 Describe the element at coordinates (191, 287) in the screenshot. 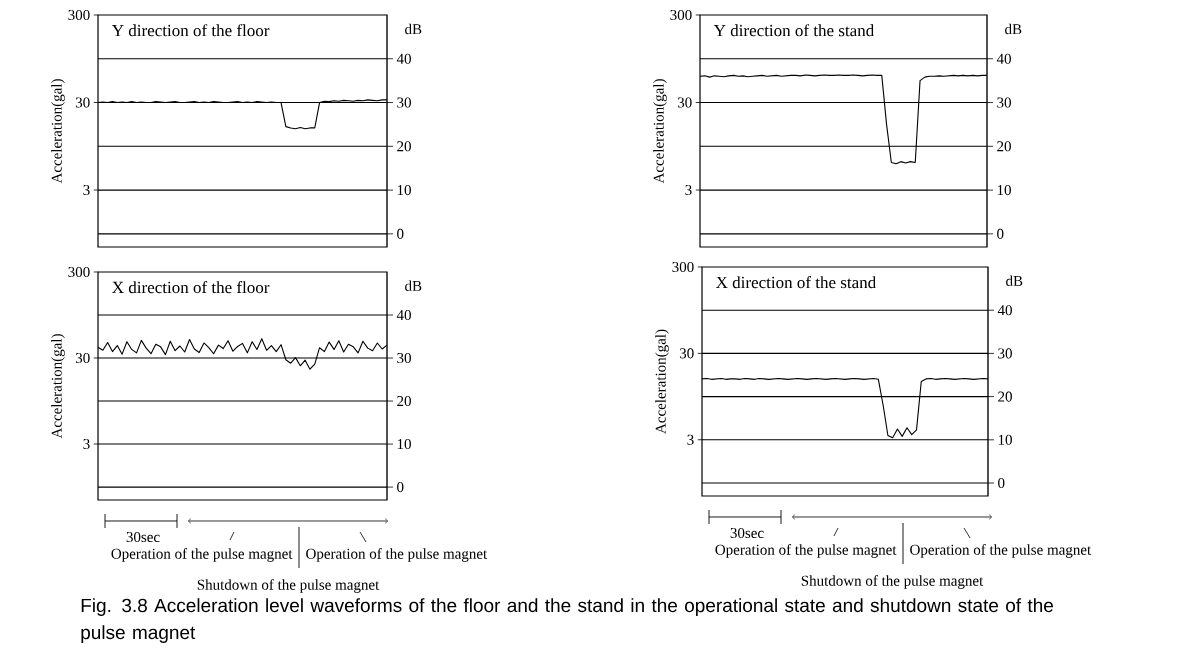

I see `chart-title: X direction of the floor` at that location.